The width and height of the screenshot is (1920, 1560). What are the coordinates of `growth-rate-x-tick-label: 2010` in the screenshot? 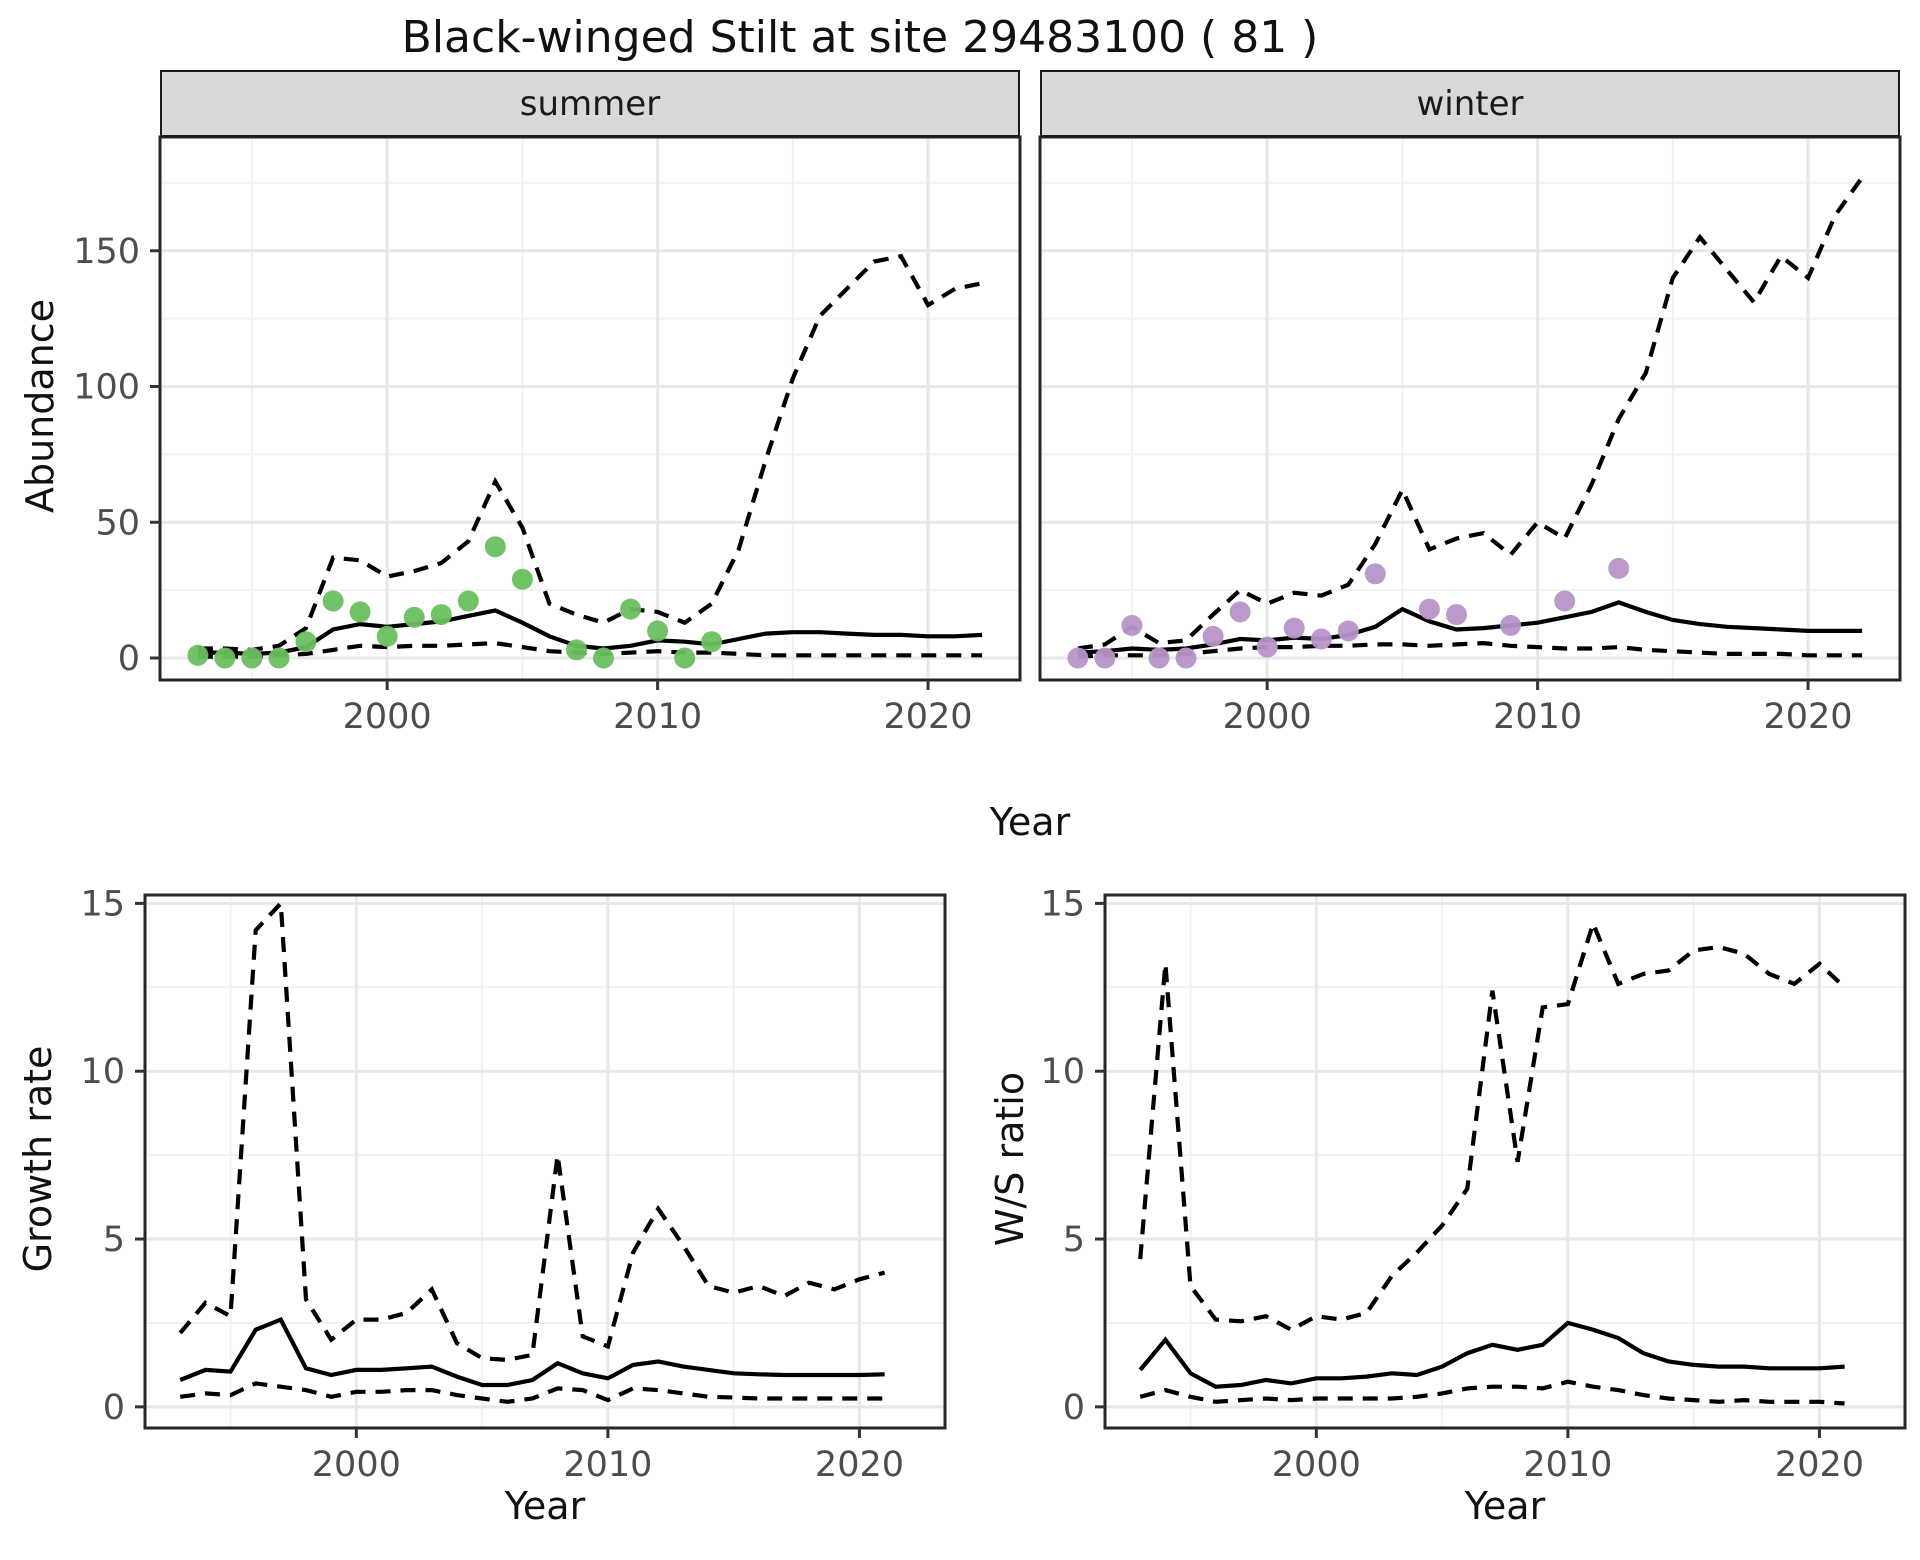 It's located at (607, 1465).